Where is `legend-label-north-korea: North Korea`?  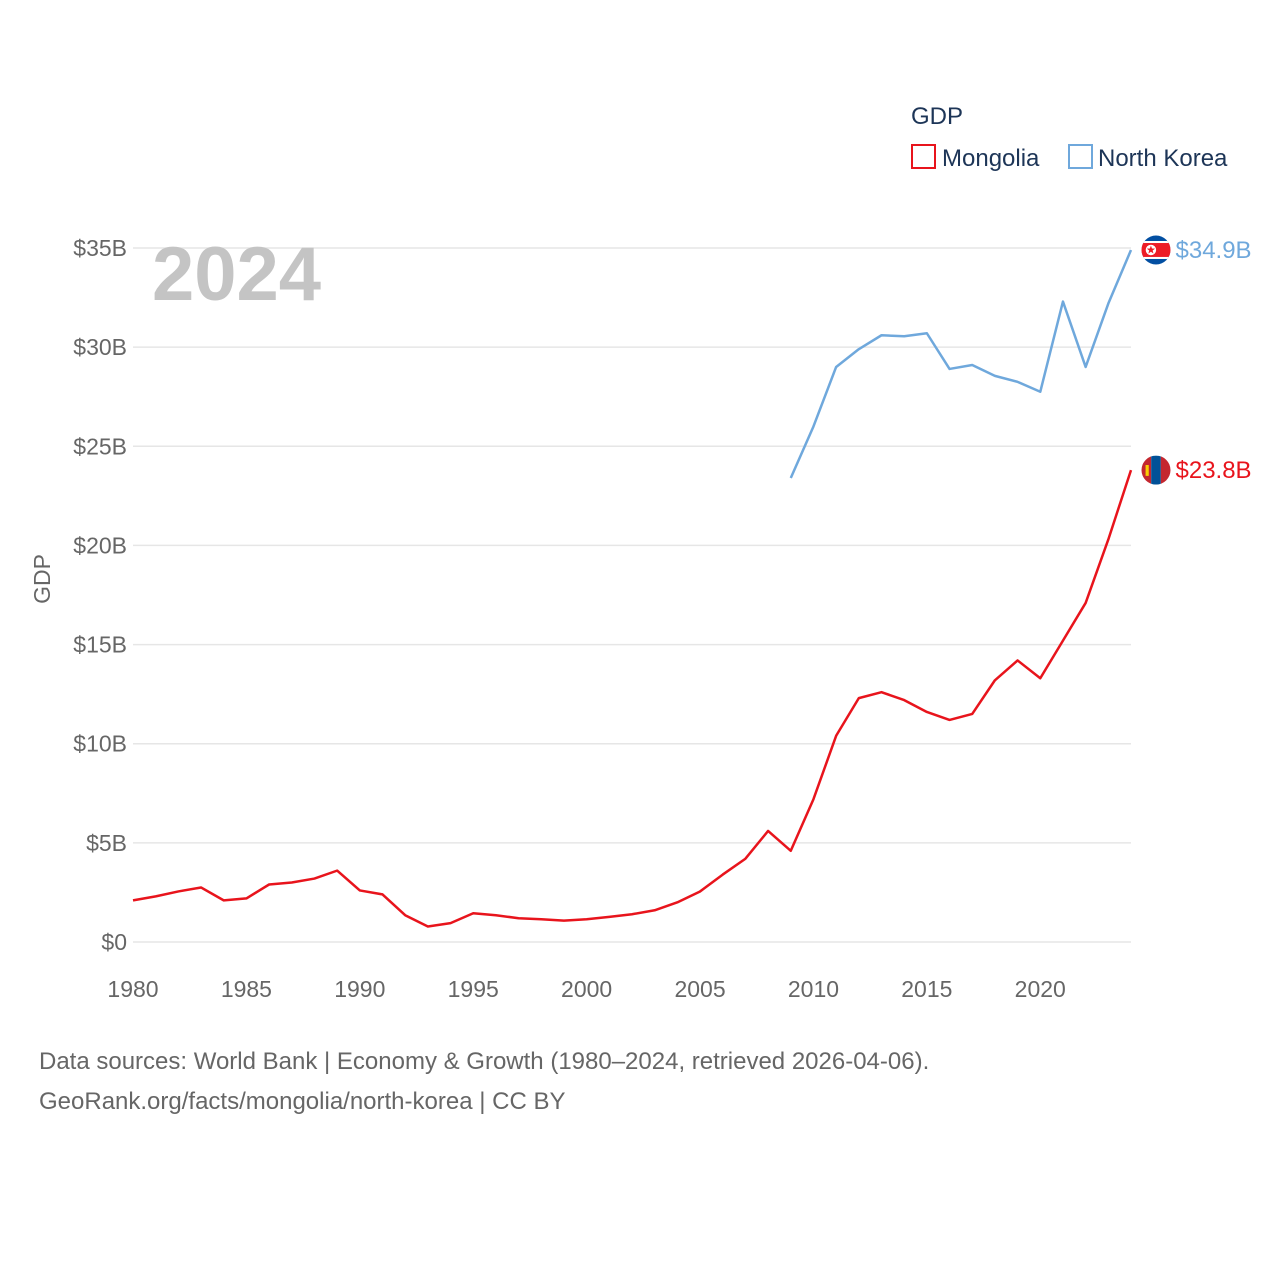
legend-label-north-korea: North Korea is located at coordinates (1163, 158).